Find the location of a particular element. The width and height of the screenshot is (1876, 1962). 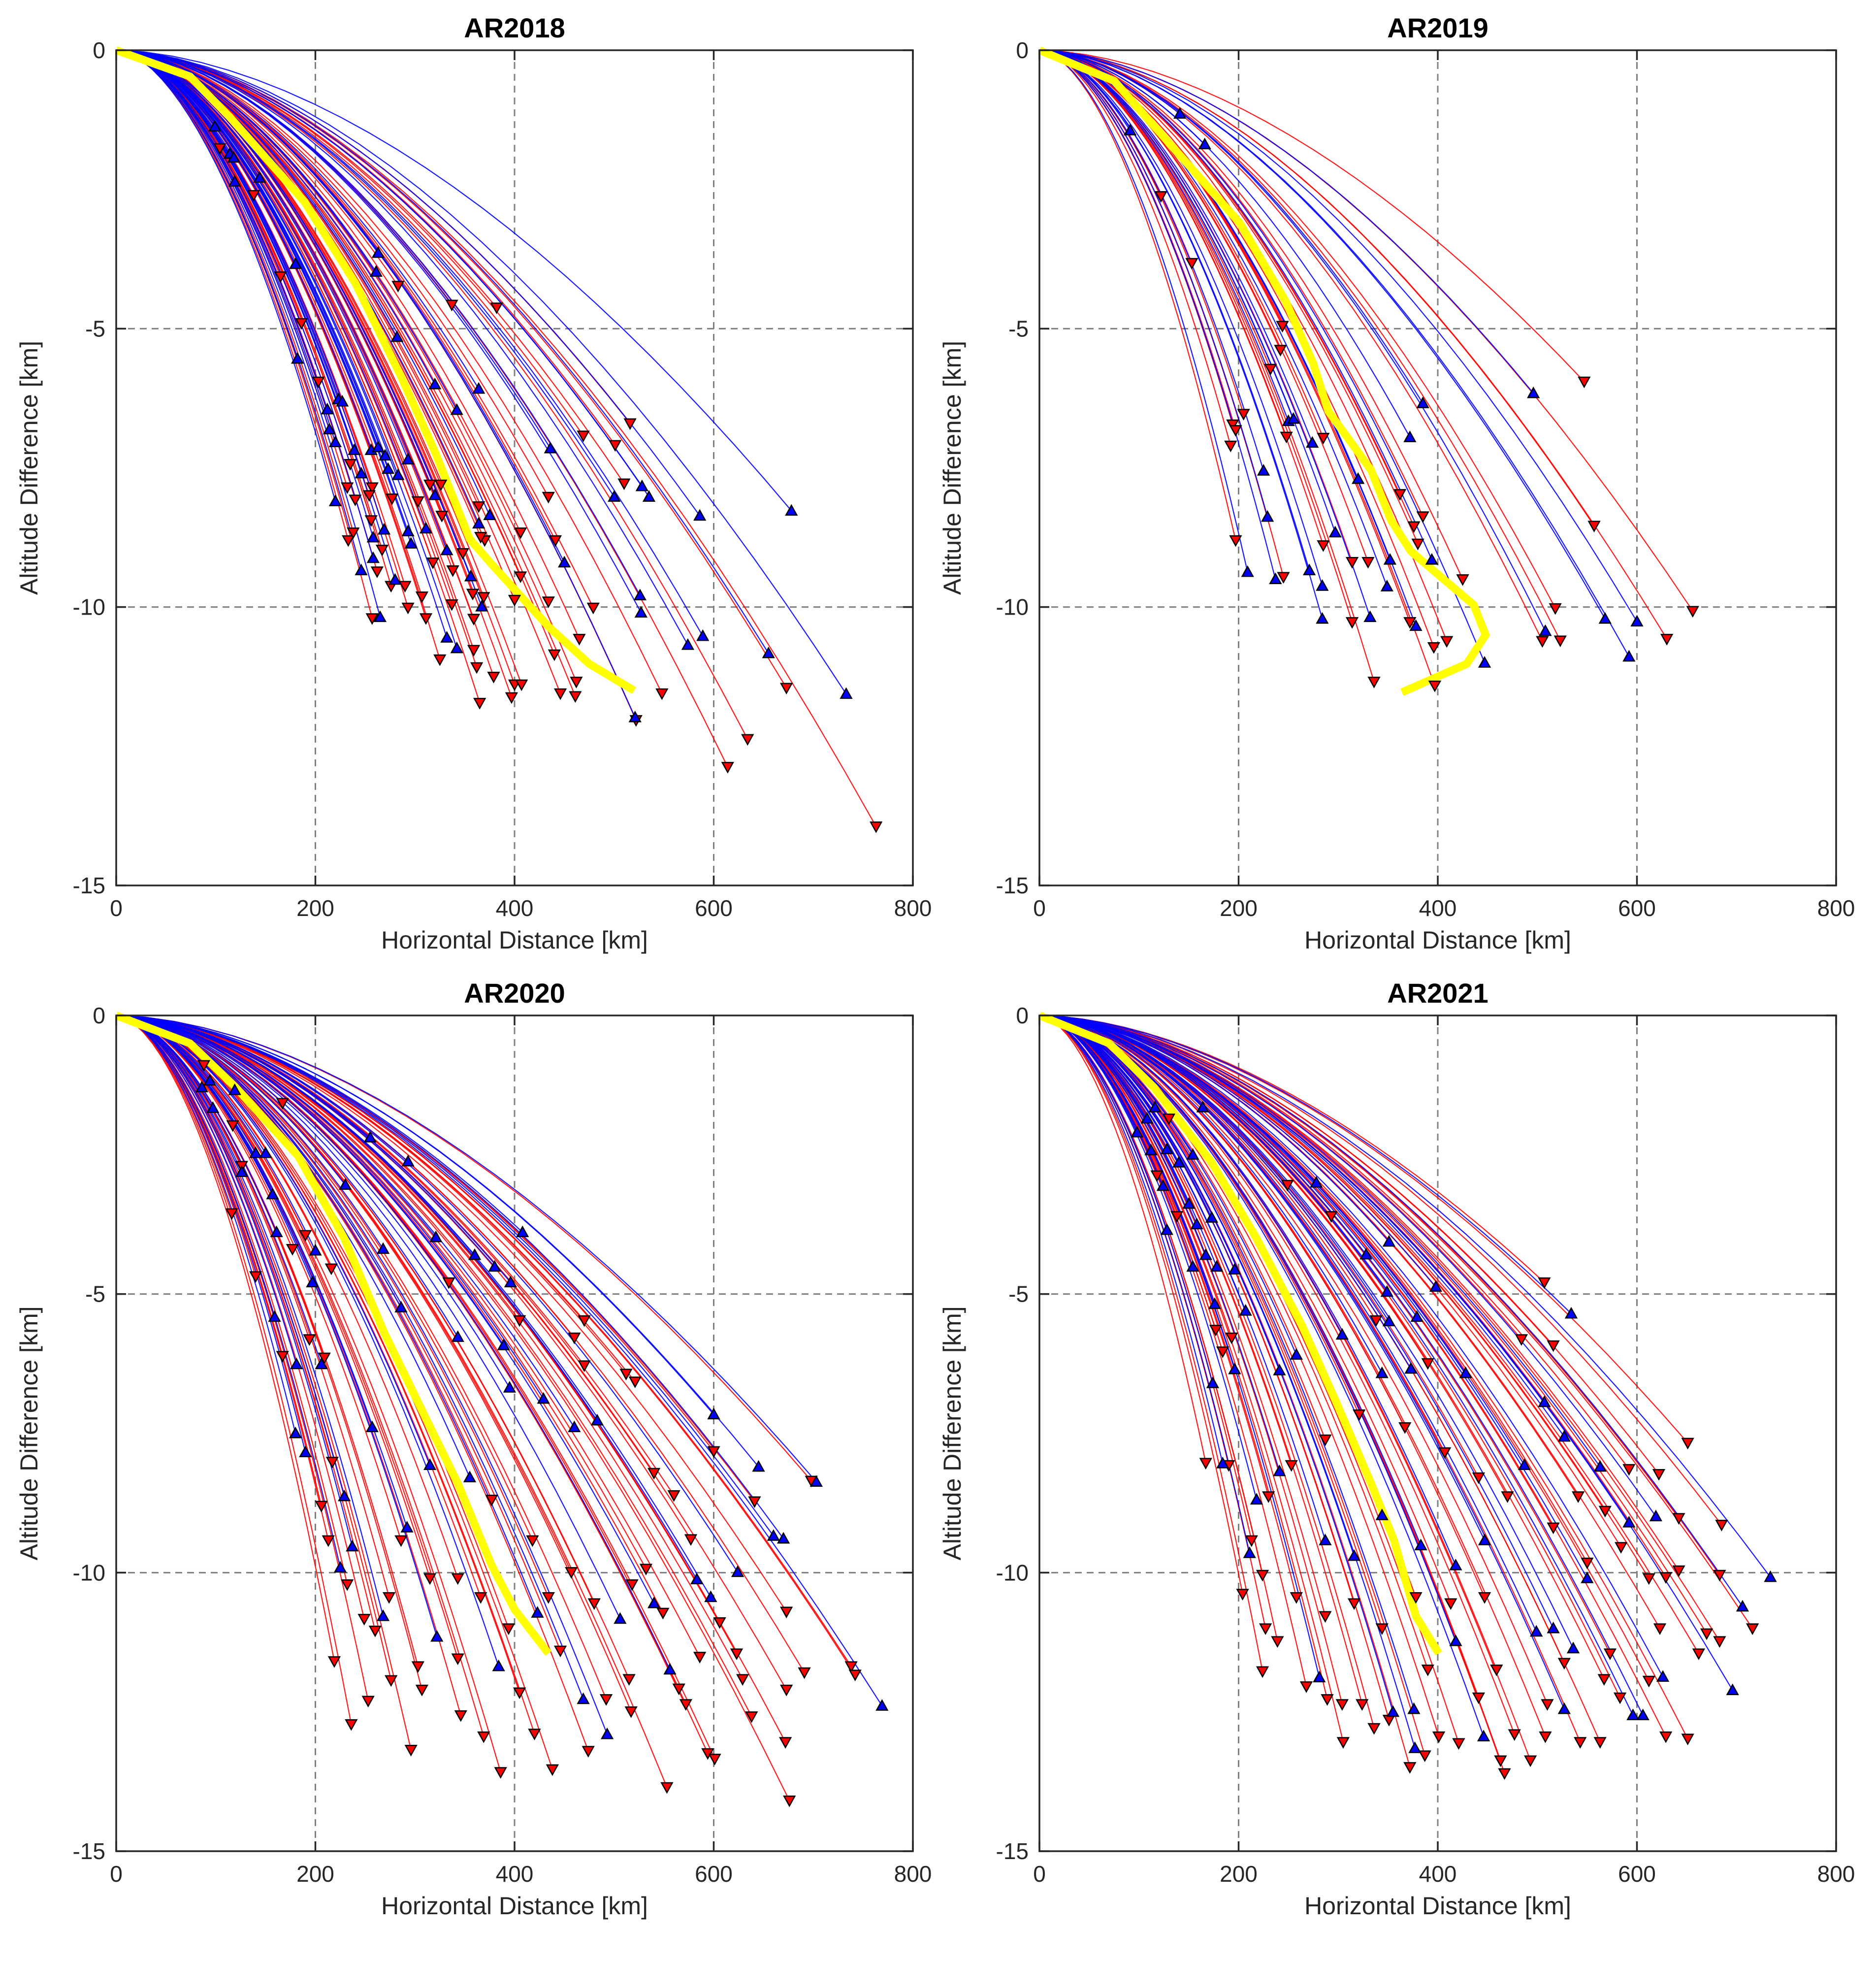

mean-trajectory-line is located at coordinates (1240, 1334).